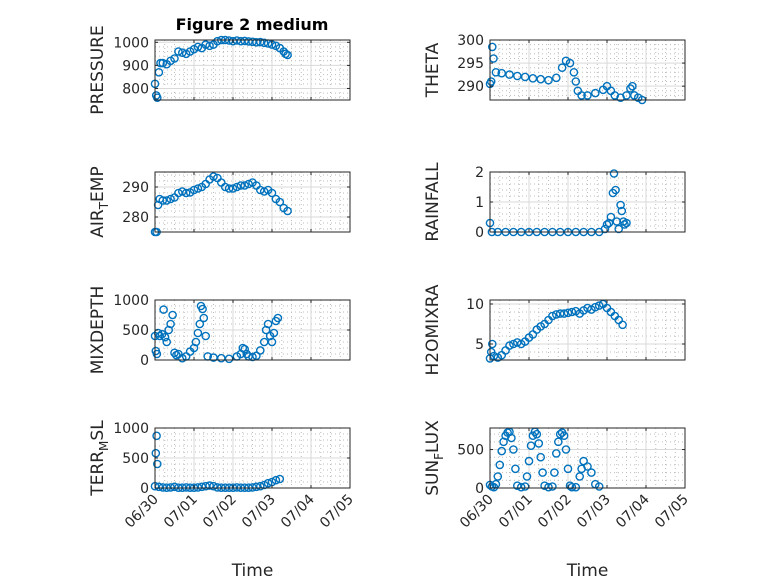  What do you see at coordinates (475, 305) in the screenshot?
I see `y-tick-label: 10` at bounding box center [475, 305].